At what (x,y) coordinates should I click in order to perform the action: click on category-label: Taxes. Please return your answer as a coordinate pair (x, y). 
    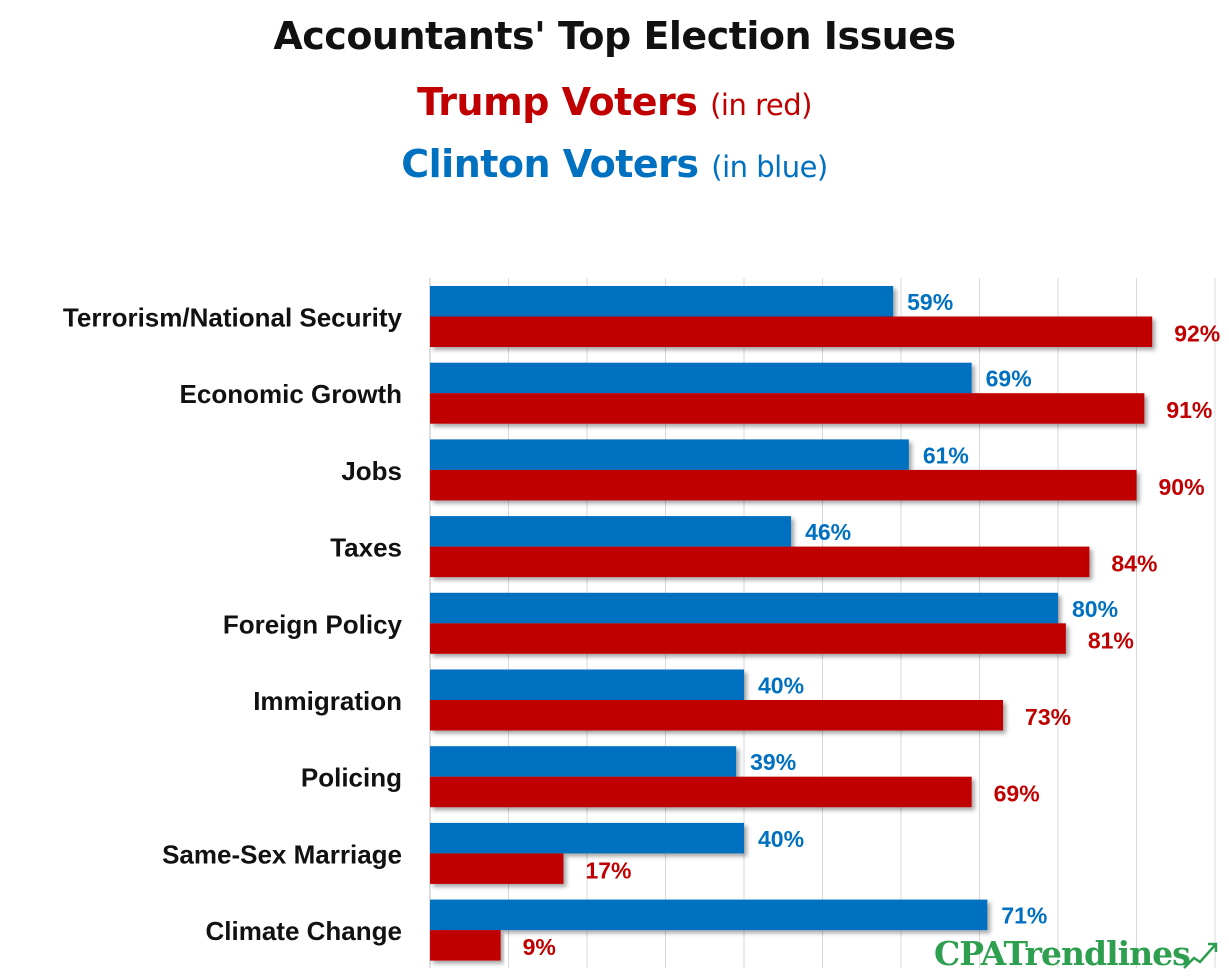
    Looking at the image, I should click on (366, 548).